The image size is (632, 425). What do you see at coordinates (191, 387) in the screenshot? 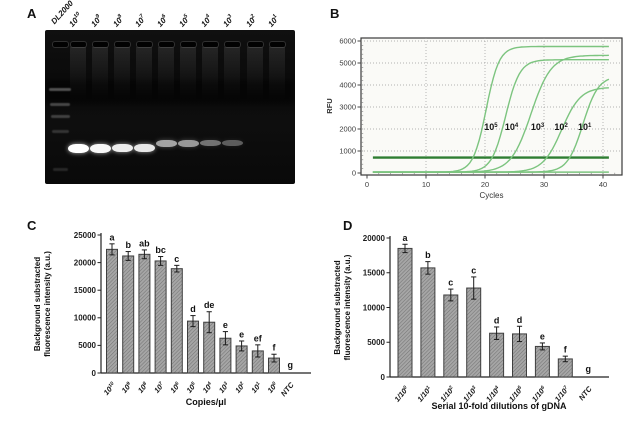
I see `x-category-label: 105` at bounding box center [191, 387].